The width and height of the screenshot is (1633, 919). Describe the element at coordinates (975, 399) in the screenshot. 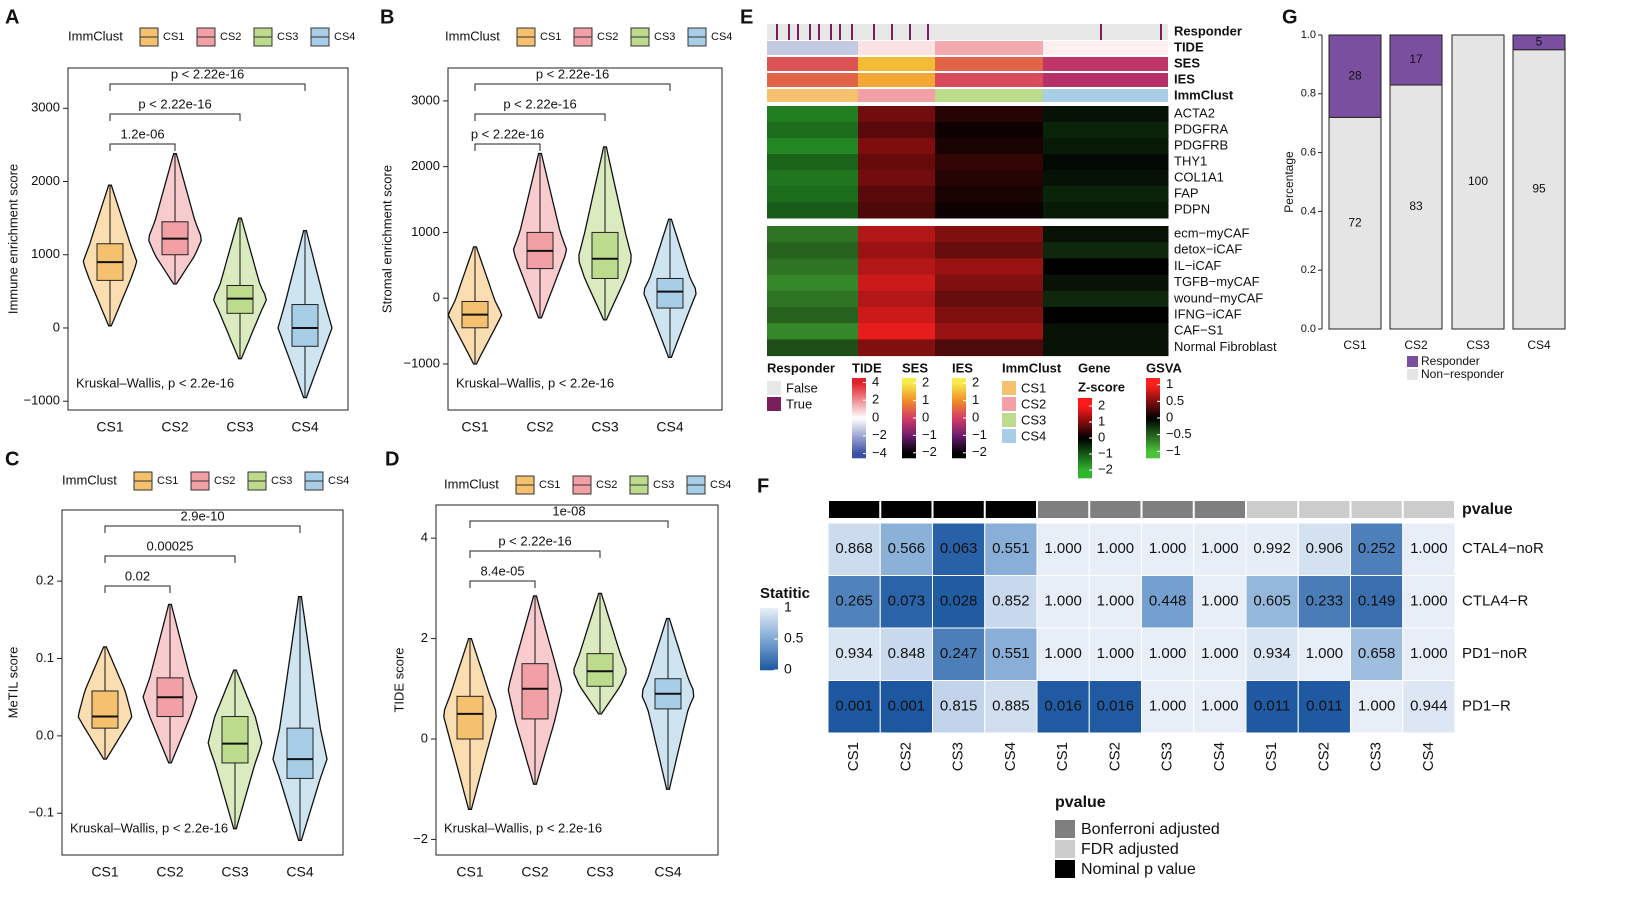

I see `colorbar-label: 1` at that location.